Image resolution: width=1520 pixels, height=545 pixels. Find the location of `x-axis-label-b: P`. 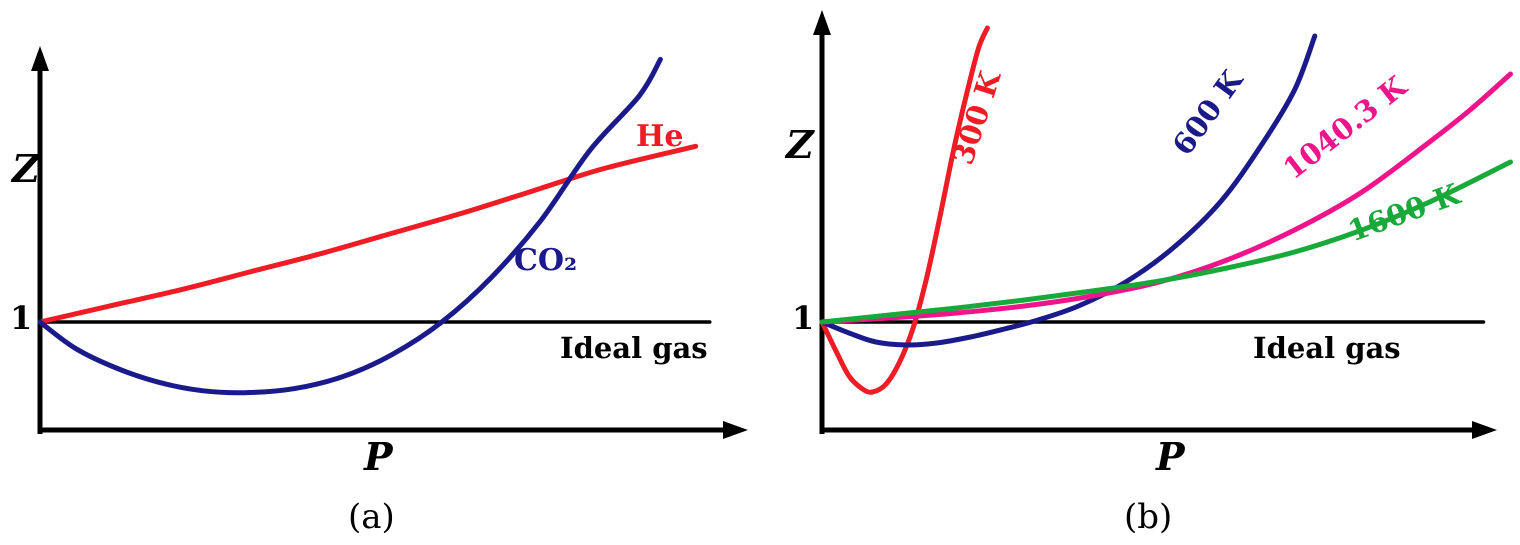

x-axis-label-b: P is located at coordinates (1170, 456).